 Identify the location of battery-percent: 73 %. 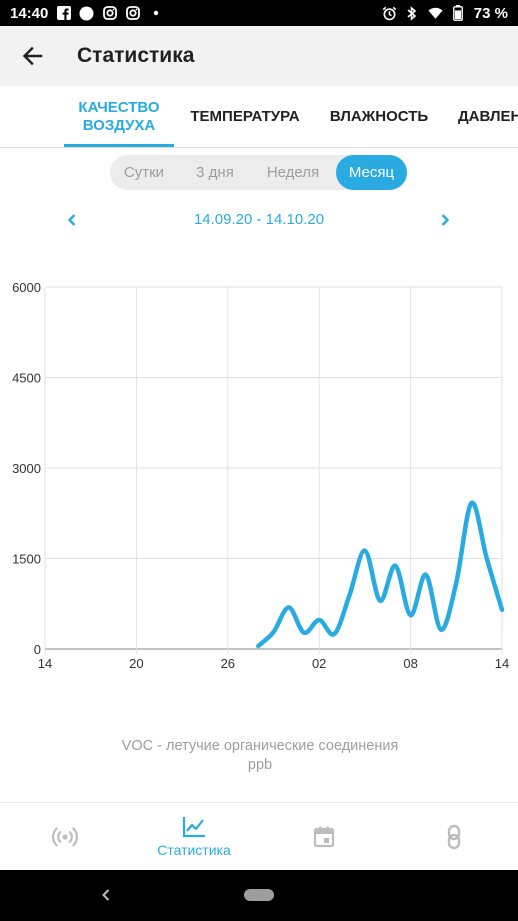
(490, 13).